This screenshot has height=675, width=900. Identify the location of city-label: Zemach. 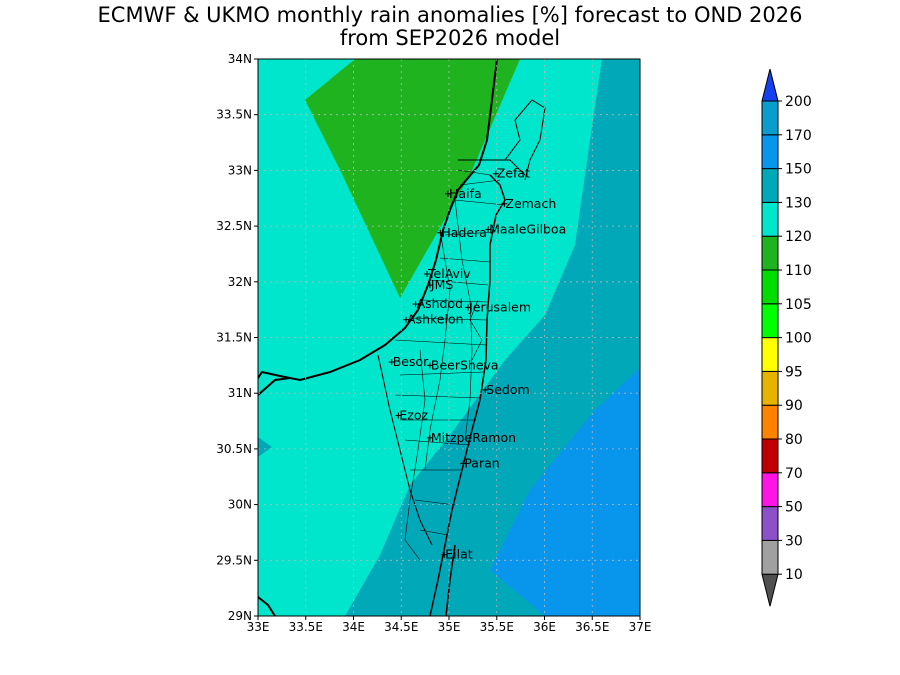
(530, 203).